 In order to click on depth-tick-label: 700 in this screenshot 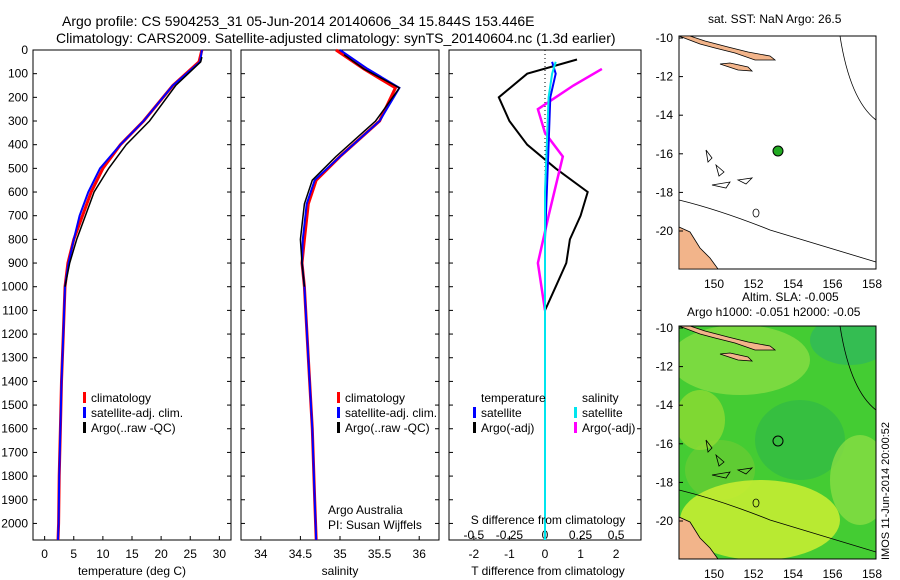, I will do `click(18, 216)`.